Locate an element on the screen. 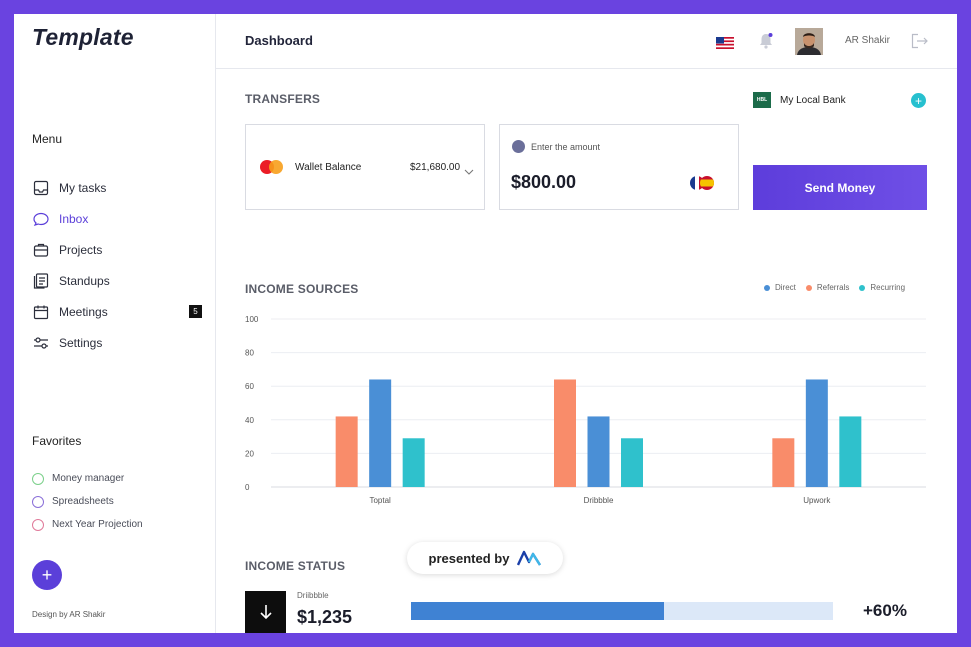 Image resolution: width=971 pixels, height=647 pixels. amount-card: Enter the amount $800.00 is located at coordinates (619, 167).